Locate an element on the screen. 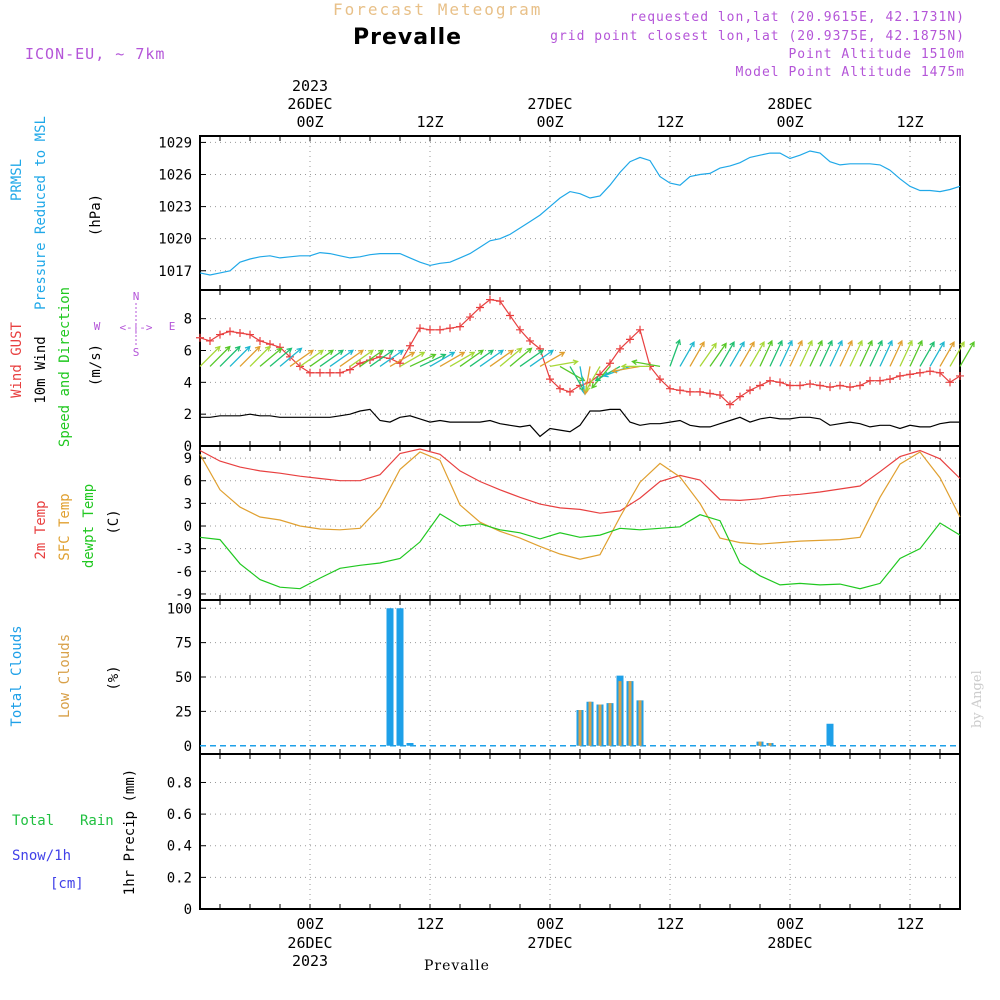 The image size is (1000, 1000). ytick-label: 4 is located at coordinates (188, 383).